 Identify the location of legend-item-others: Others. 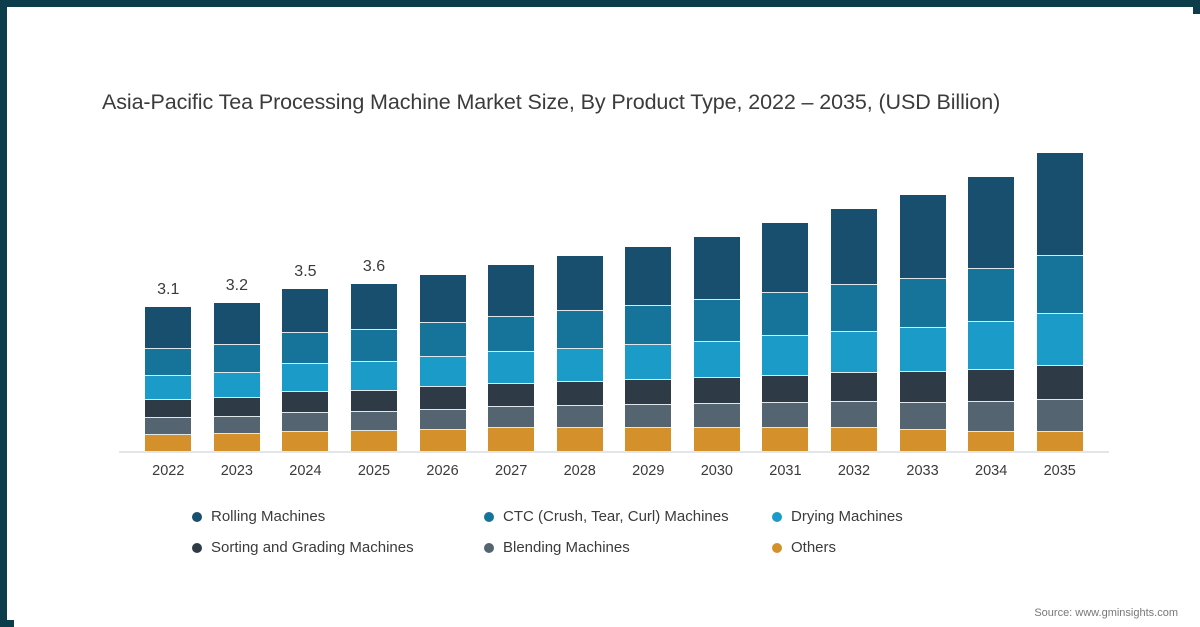
(804, 547).